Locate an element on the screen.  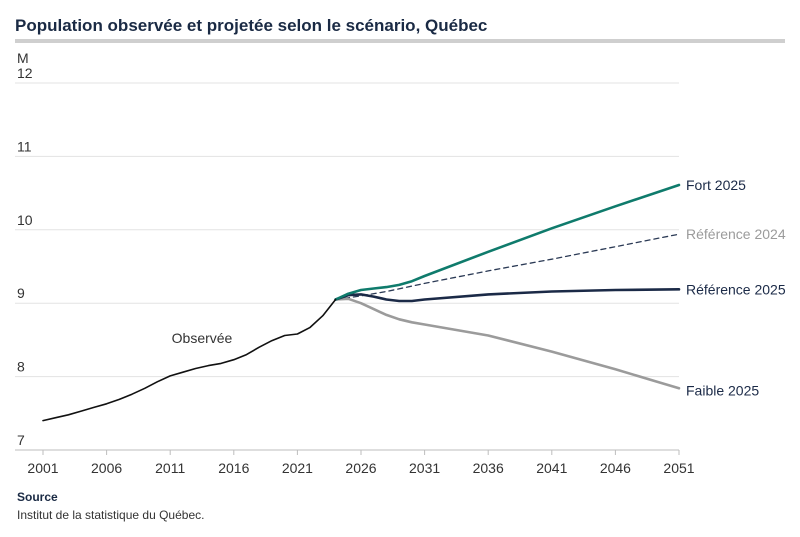
annotation-observed-label: Observée is located at coordinates (202, 338).